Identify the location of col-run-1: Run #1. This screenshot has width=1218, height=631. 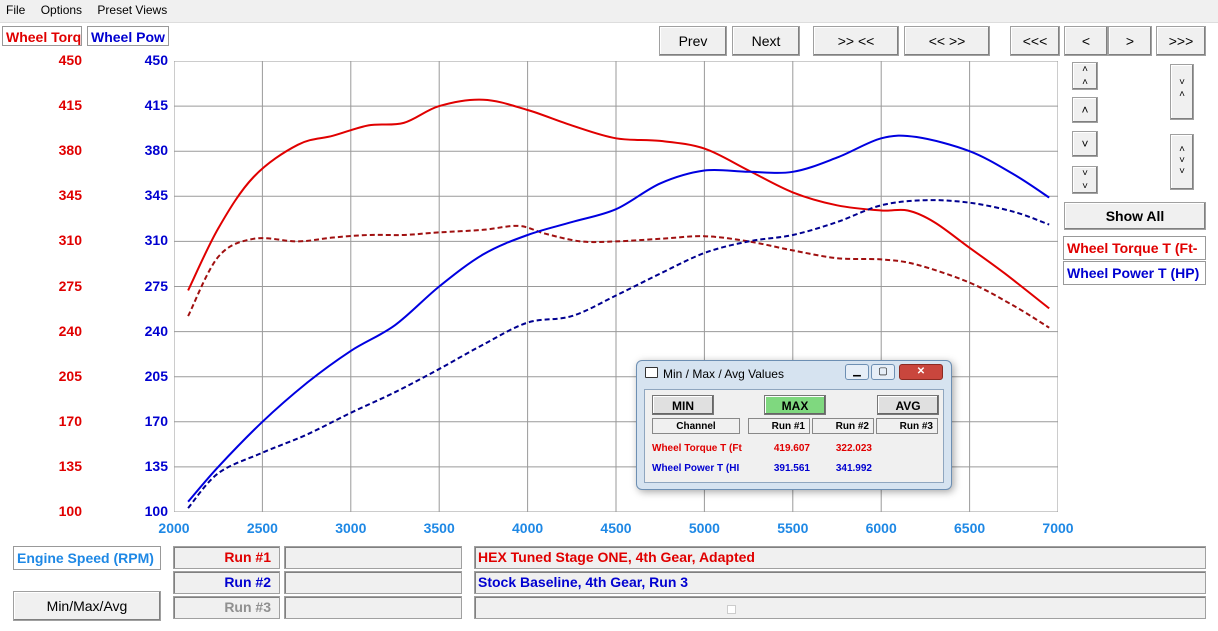
(779, 426).